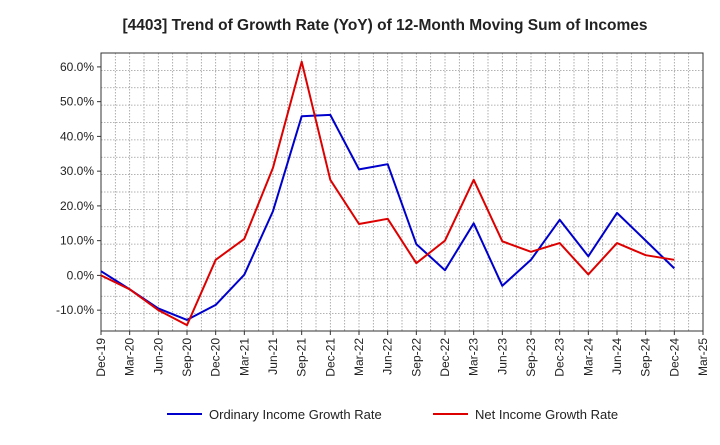 Image resolution: width=720 pixels, height=445 pixels. What do you see at coordinates (75, 310) in the screenshot?
I see `y-tick-label: -10.0%` at bounding box center [75, 310].